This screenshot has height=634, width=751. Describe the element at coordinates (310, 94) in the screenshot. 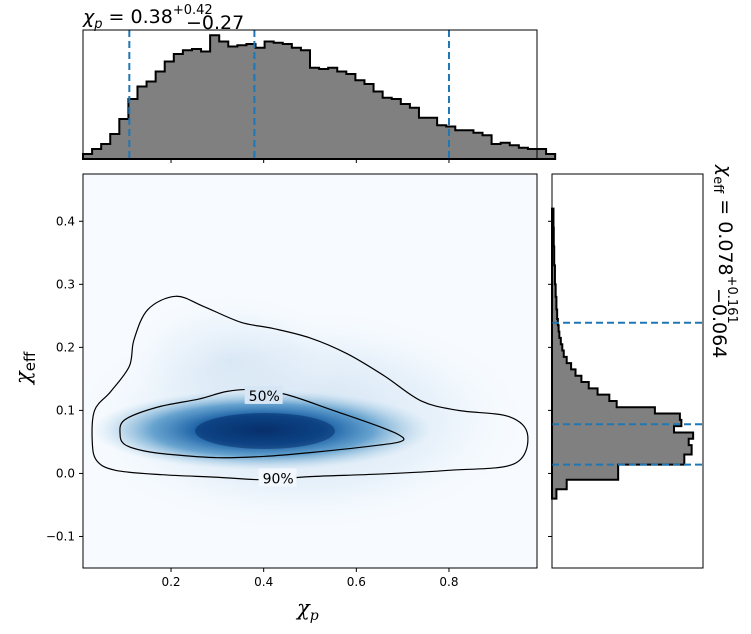

I see `top-panel-frame` at that location.